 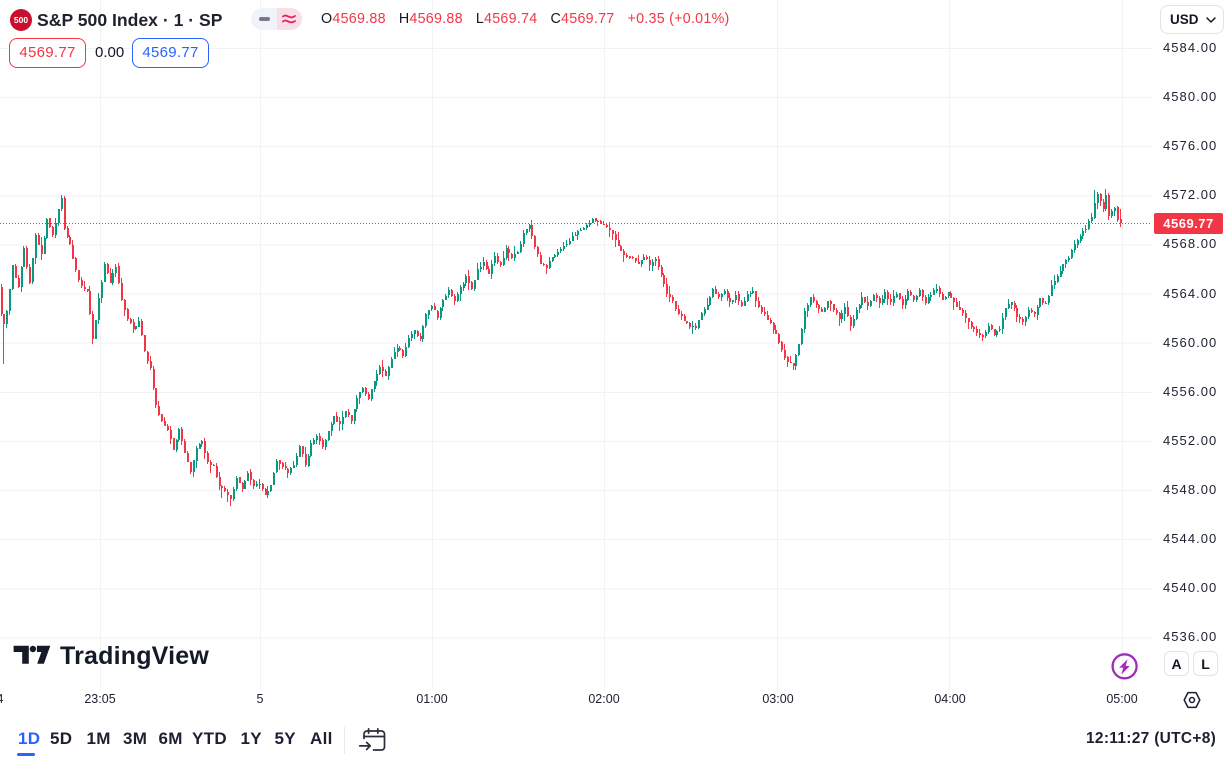 I want to click on svg-text: TradingView, so click(x=134, y=657).